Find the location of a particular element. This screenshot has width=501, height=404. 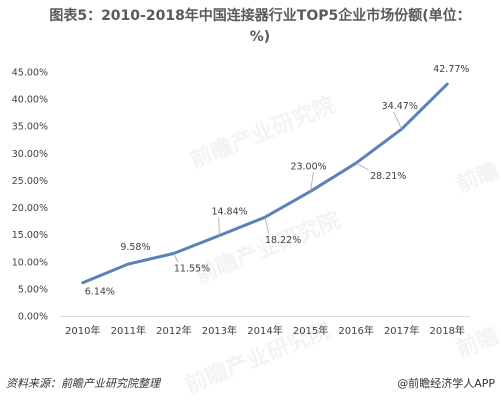

data-label: 9.58% is located at coordinates (135, 247).